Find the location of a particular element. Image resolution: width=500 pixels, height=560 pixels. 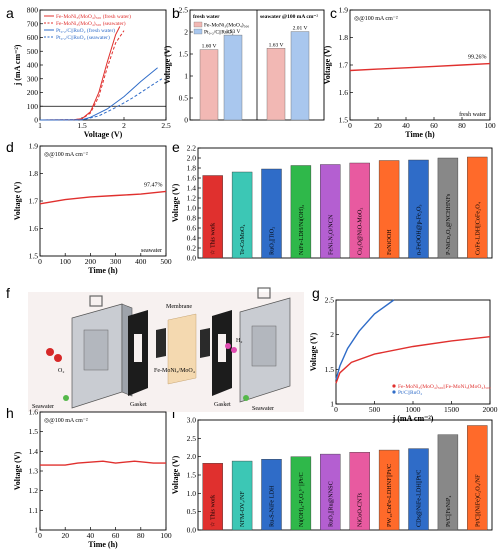

bar-category-label: NiFe-LDH/Ni(OH)₂ is located at coordinates (301, 230).